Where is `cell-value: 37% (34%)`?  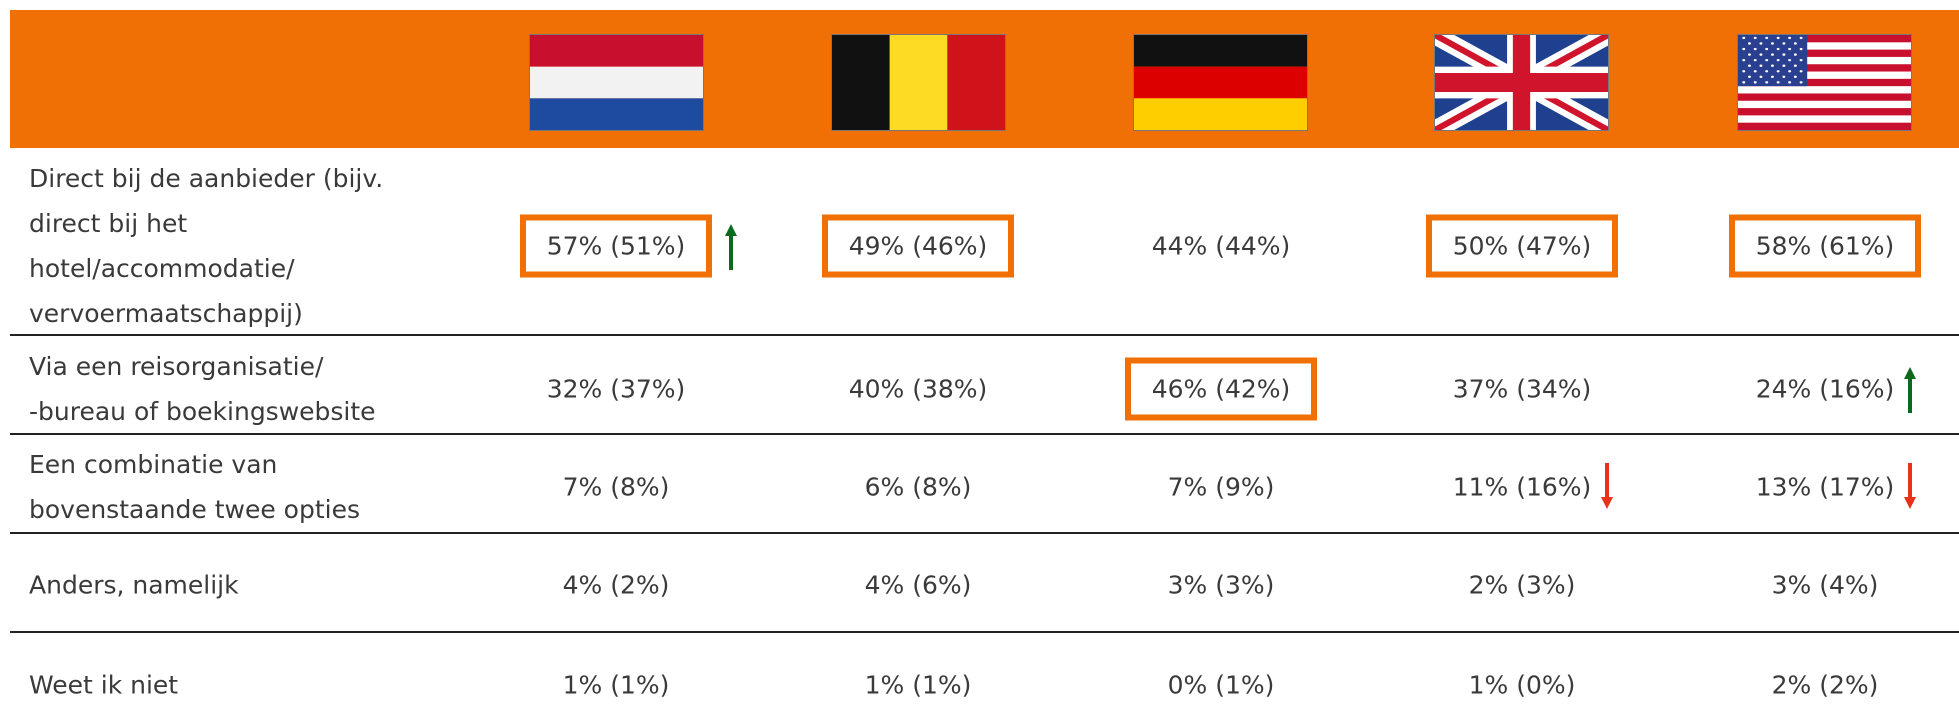 cell-value: 37% (34%) is located at coordinates (1522, 389).